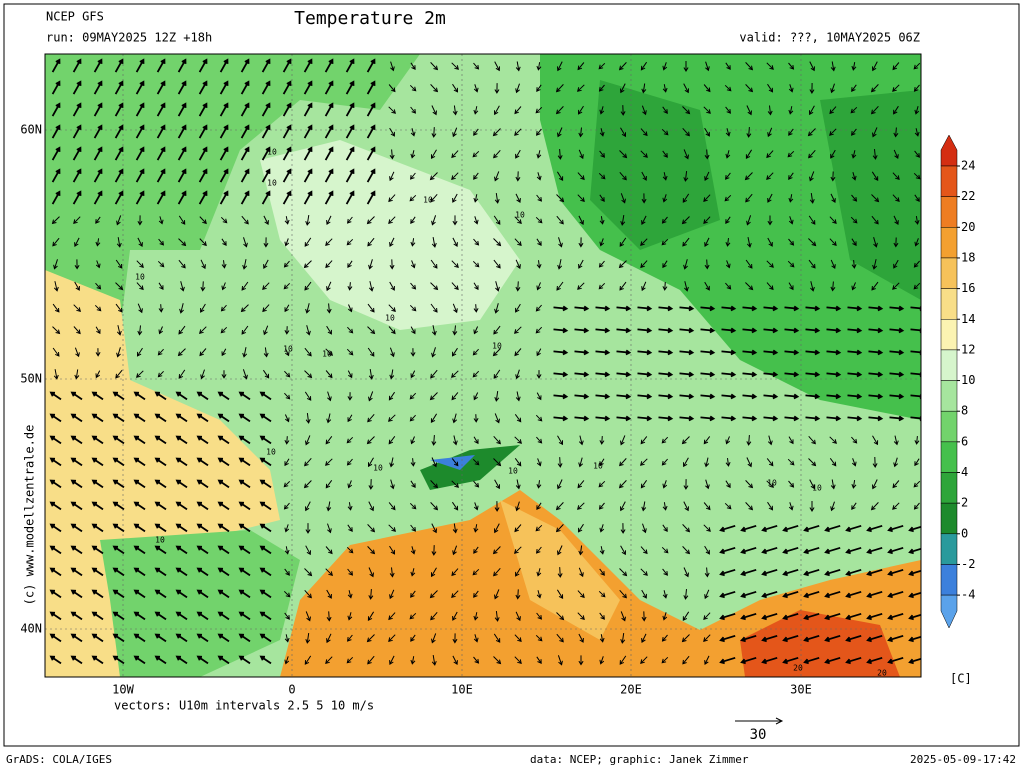  Describe the element at coordinates (949, 150) in the screenshot. I see `colorbar-cap` at that location.